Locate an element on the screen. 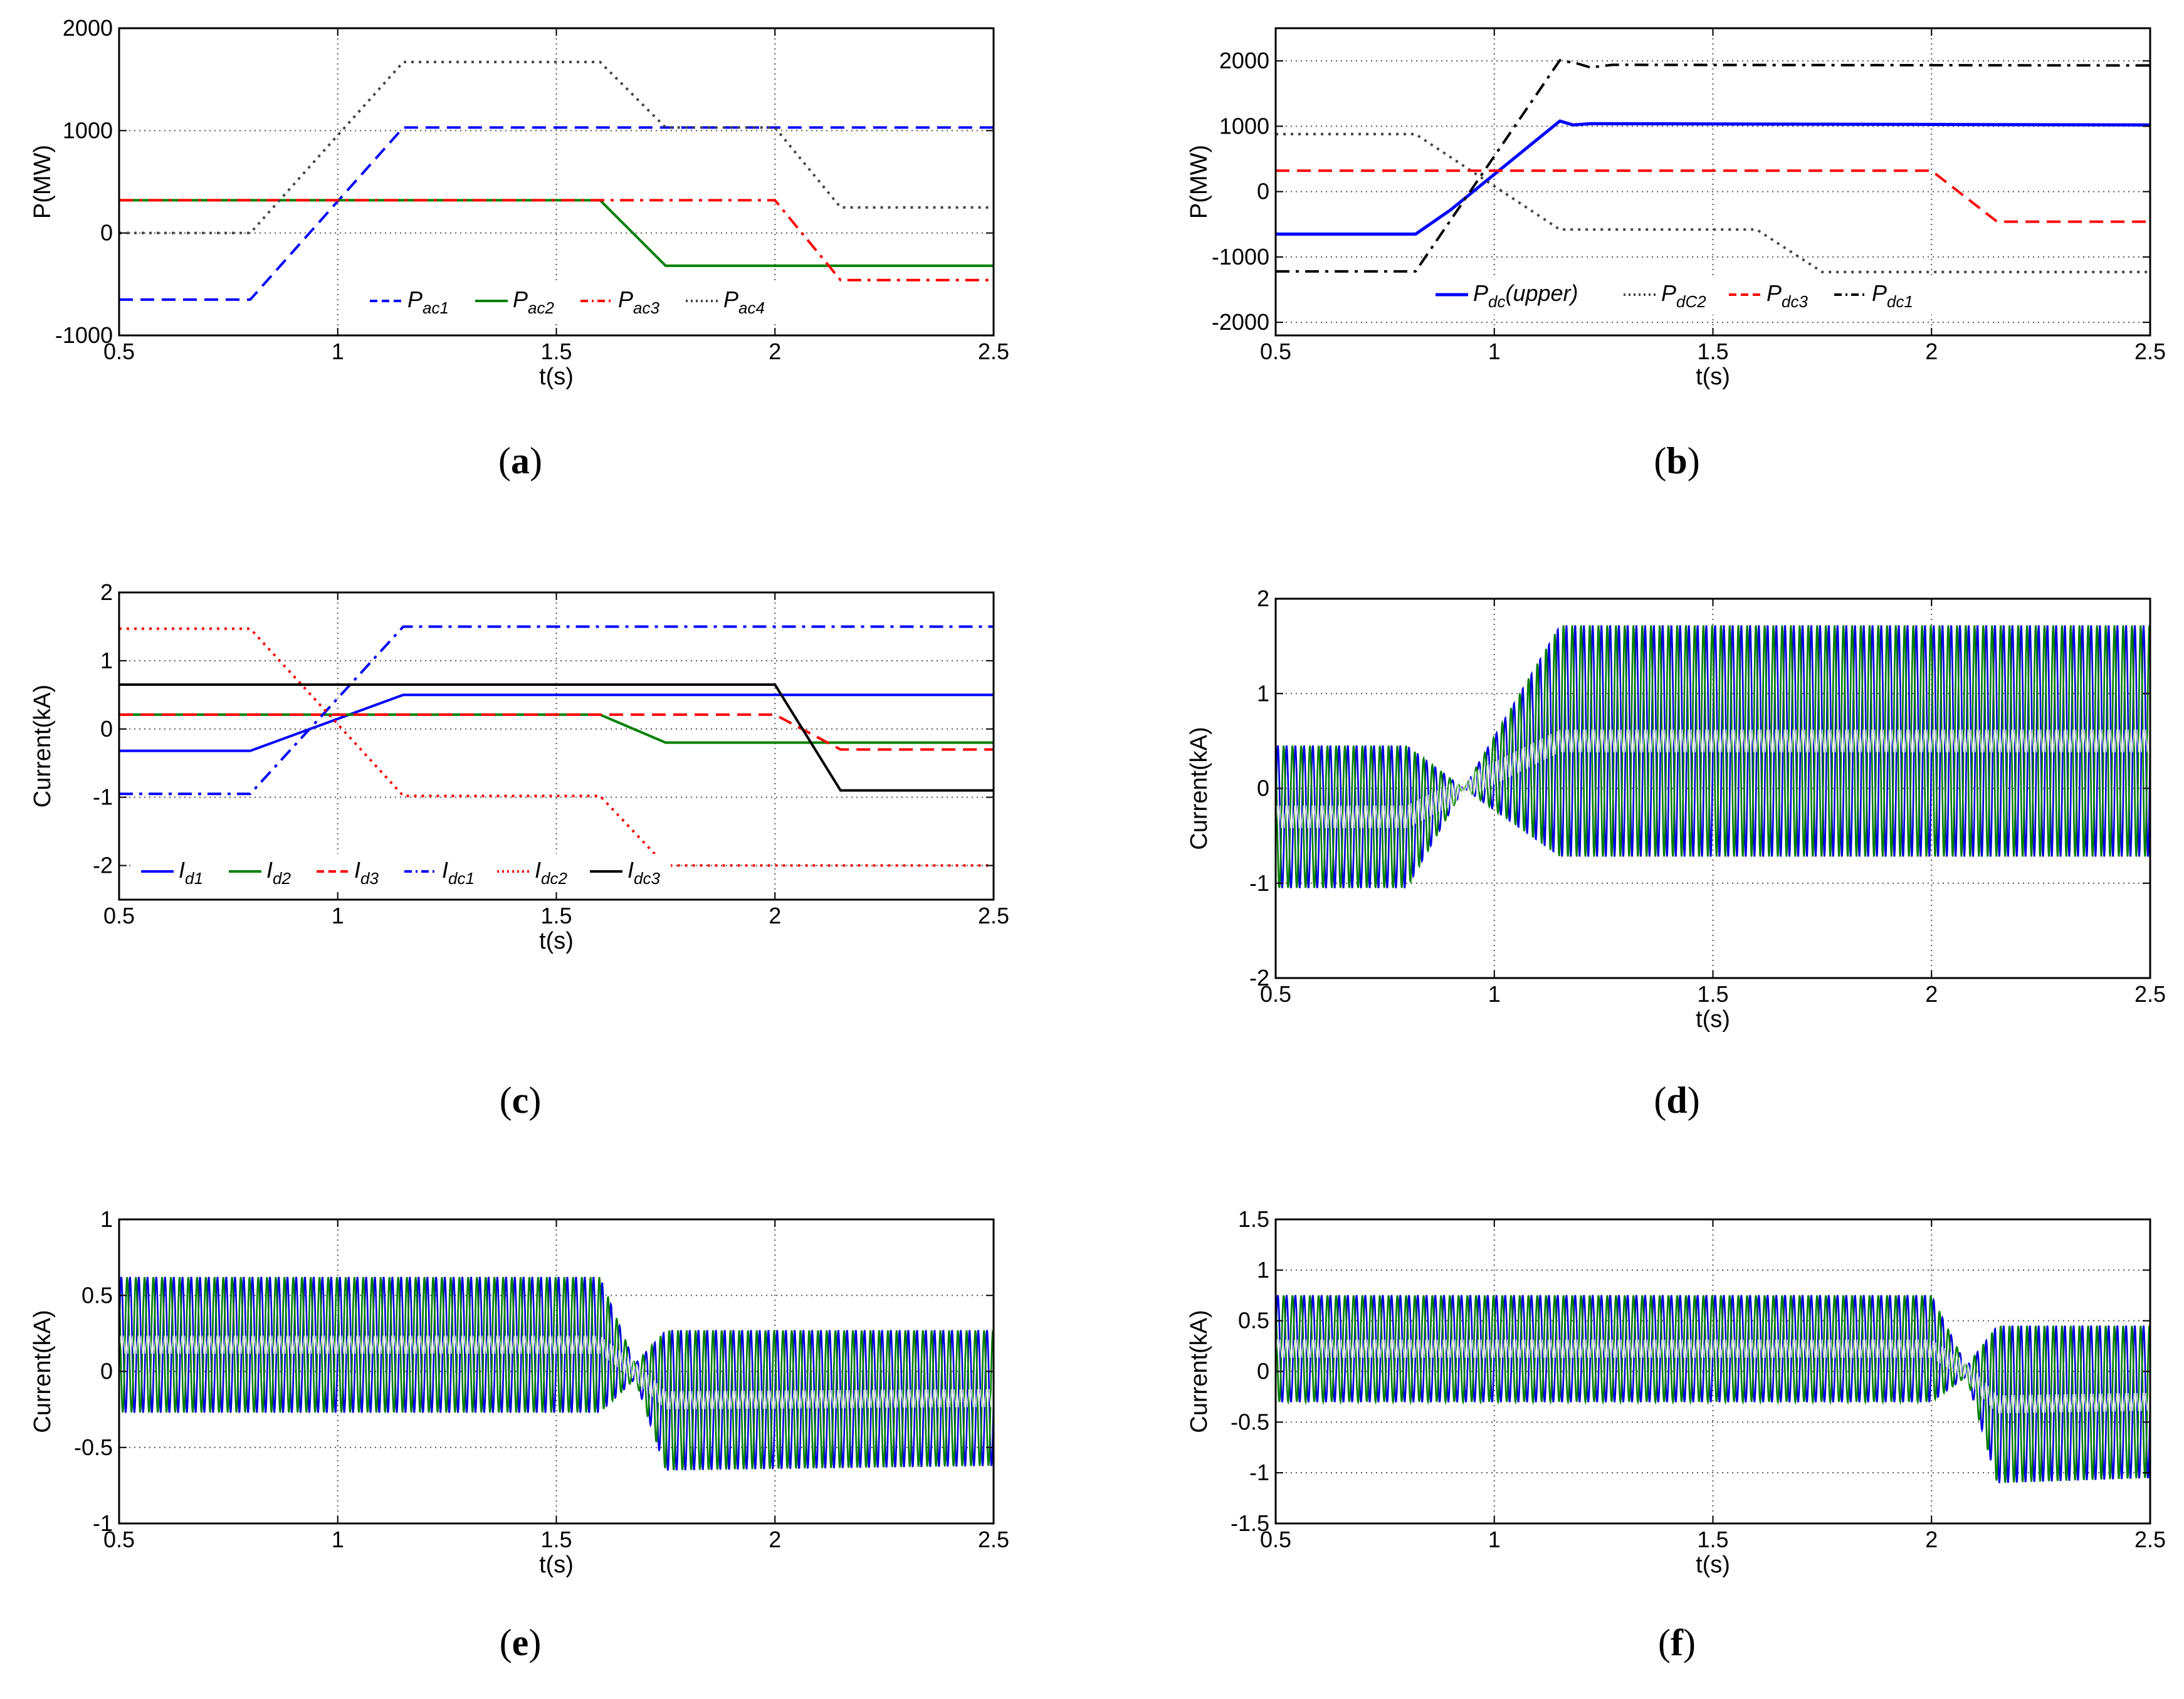 This screenshot has width=2184, height=1699. caption-letter: c is located at coordinates (521, 1100).